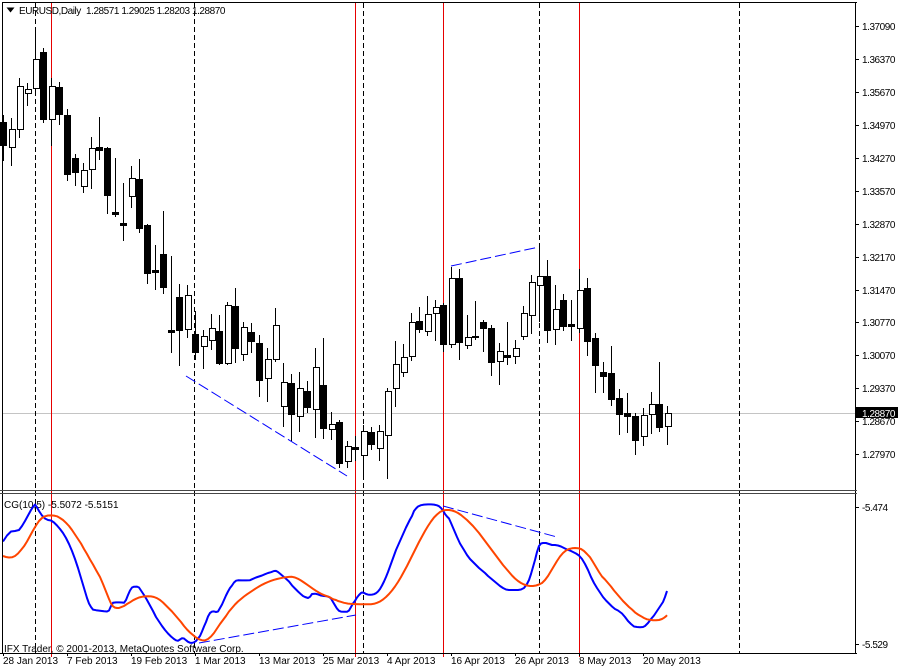 This screenshot has height=671, width=898. I want to click on svg-text: 1 Mar 2013, so click(220, 661).